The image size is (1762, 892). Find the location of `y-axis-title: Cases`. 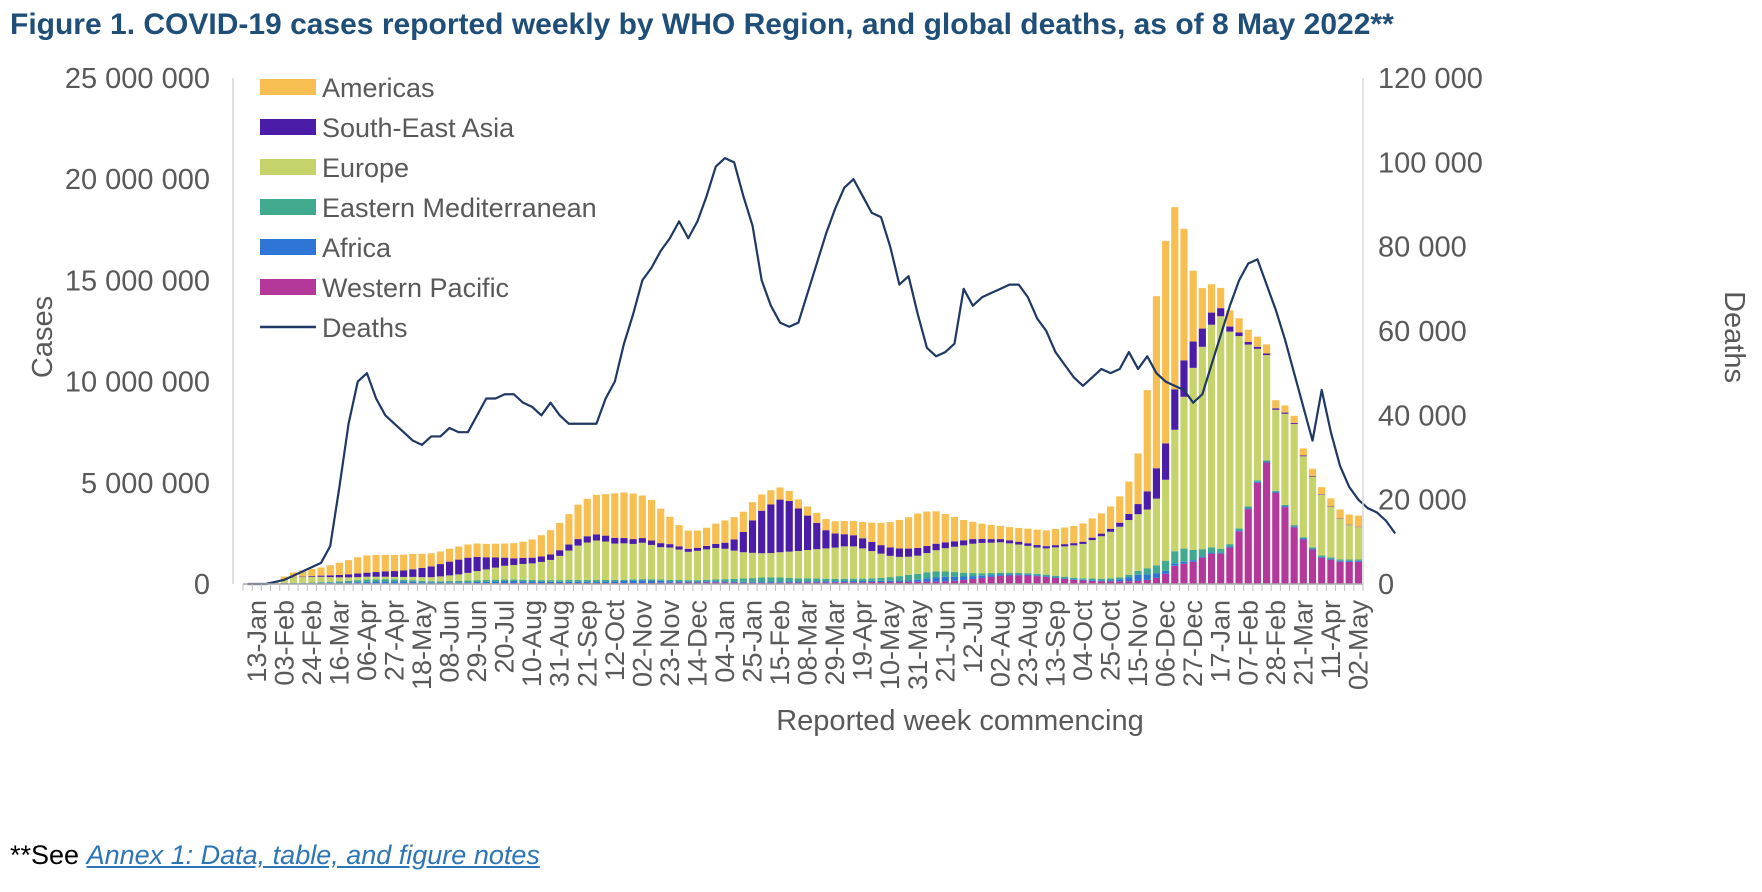

y-axis-title: Cases is located at coordinates (43, 337).